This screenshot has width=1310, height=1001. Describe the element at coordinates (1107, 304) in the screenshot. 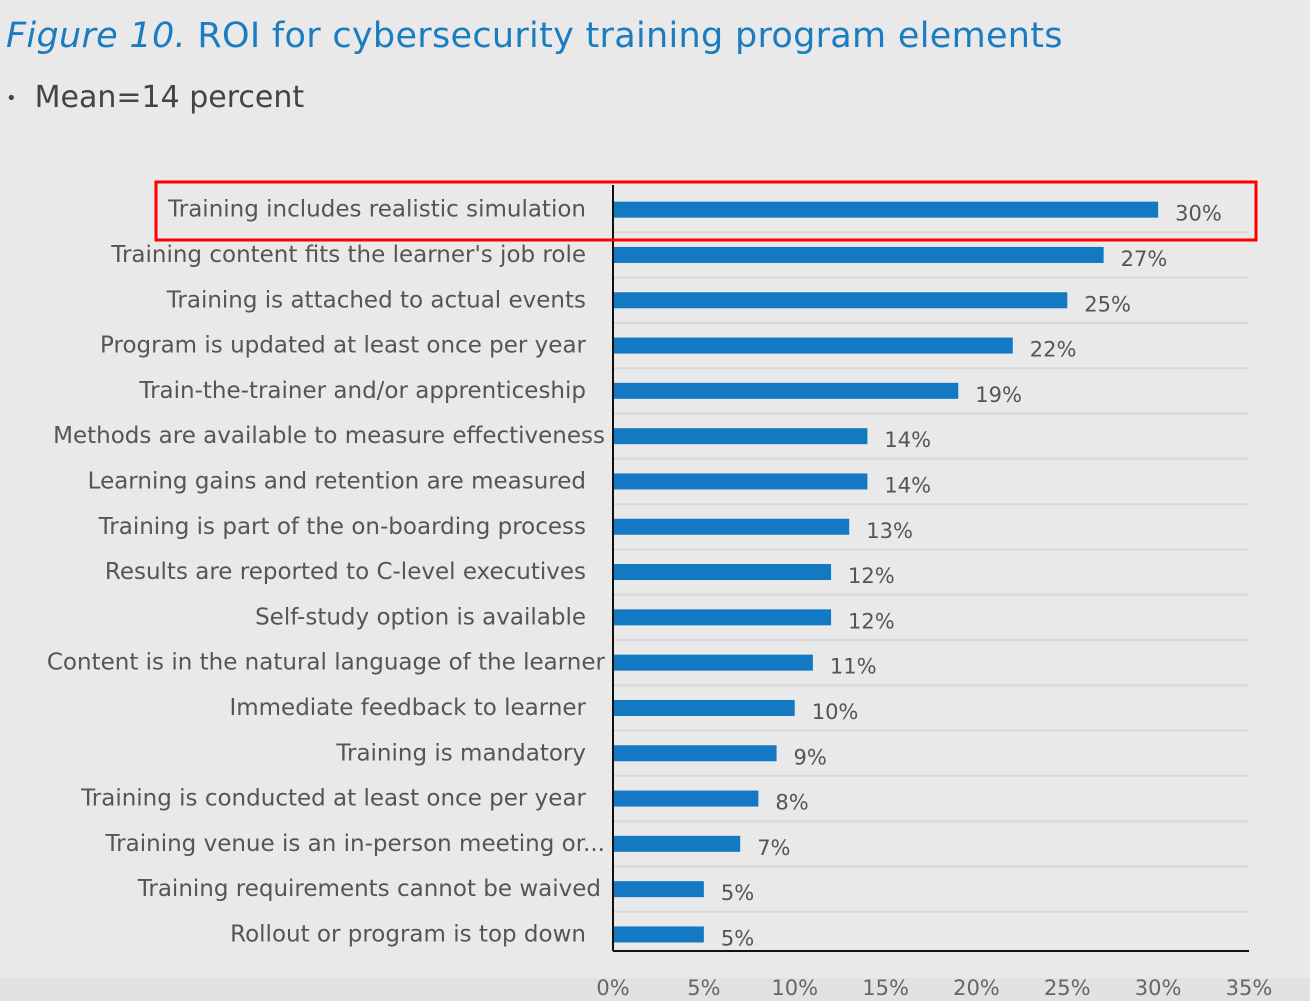

I see `data-label: 25%` at that location.